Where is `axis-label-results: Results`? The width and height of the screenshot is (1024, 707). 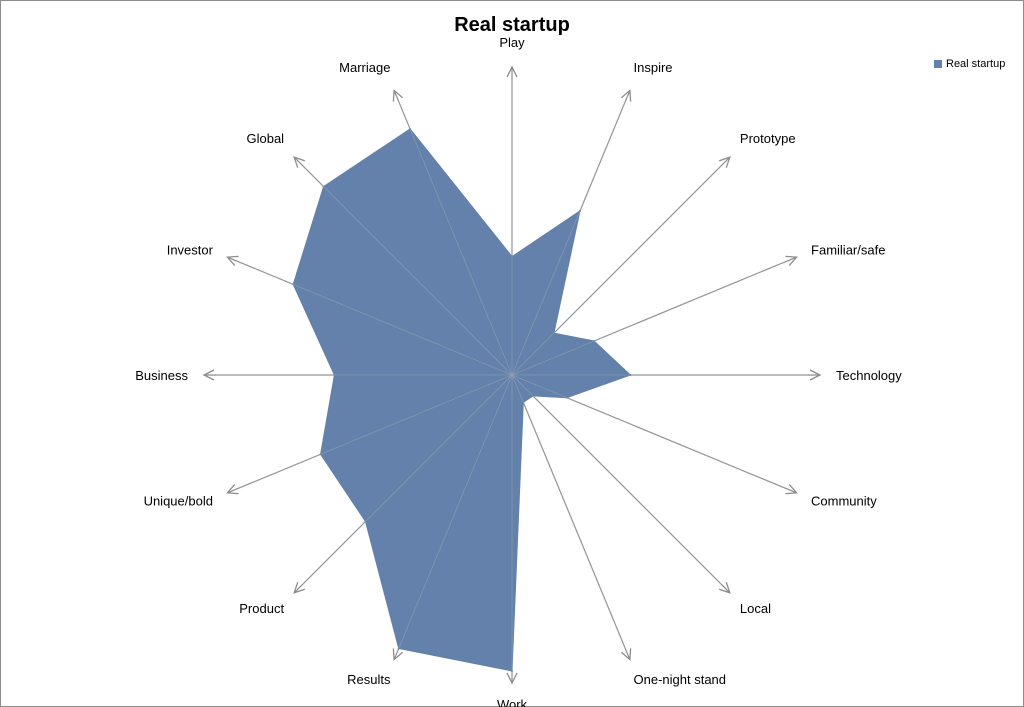 axis-label-results: Results is located at coordinates (369, 679).